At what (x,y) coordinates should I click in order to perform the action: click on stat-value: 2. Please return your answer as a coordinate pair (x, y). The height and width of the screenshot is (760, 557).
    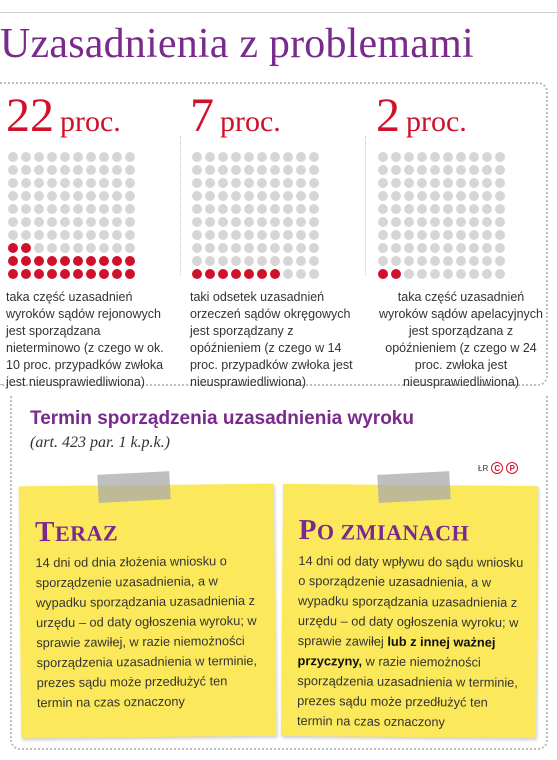
    Looking at the image, I should click on (388, 115).